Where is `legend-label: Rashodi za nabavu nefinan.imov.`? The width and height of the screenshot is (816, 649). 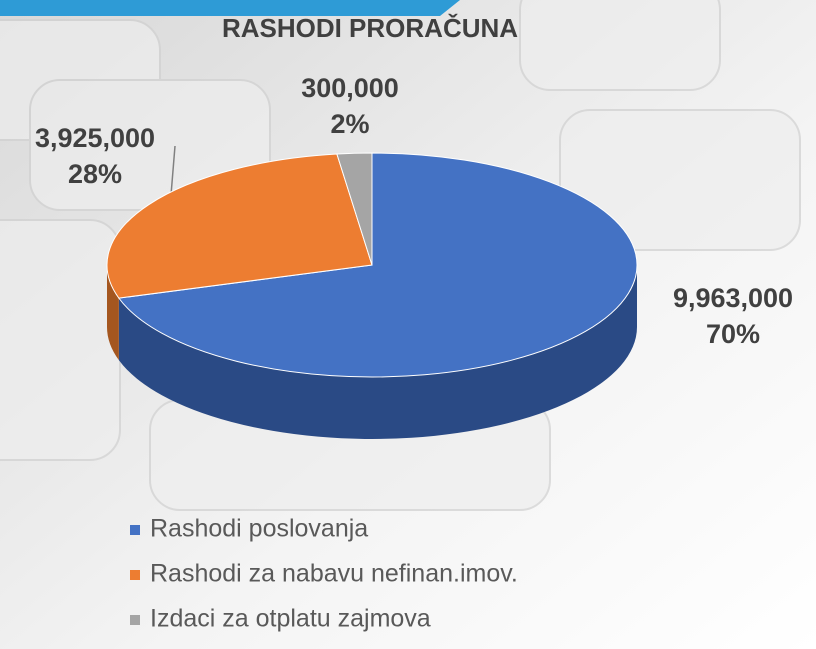
legend-label: Rashodi za nabavu nefinan.imov. is located at coordinates (334, 574).